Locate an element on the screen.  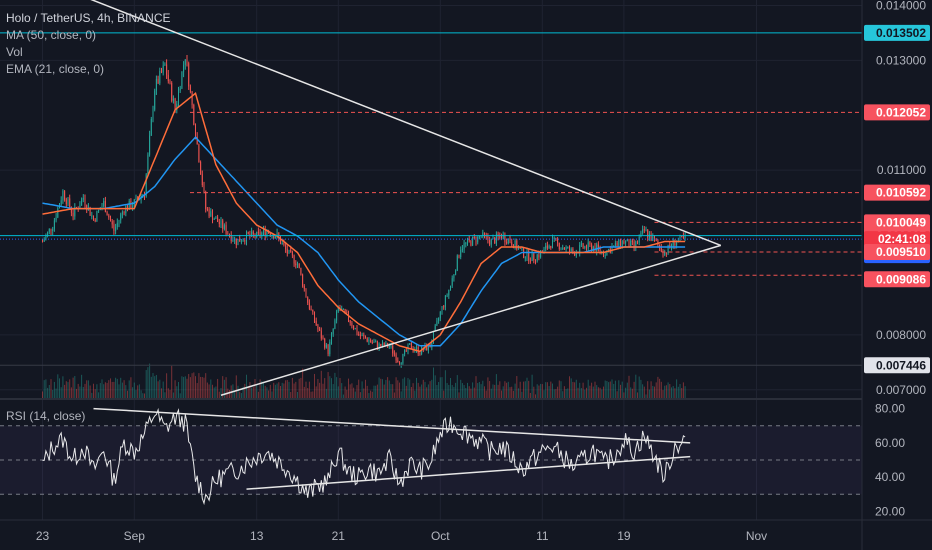
symbol-title: Holo / TetherUS, 4h, BINANCE is located at coordinates (88, 18).